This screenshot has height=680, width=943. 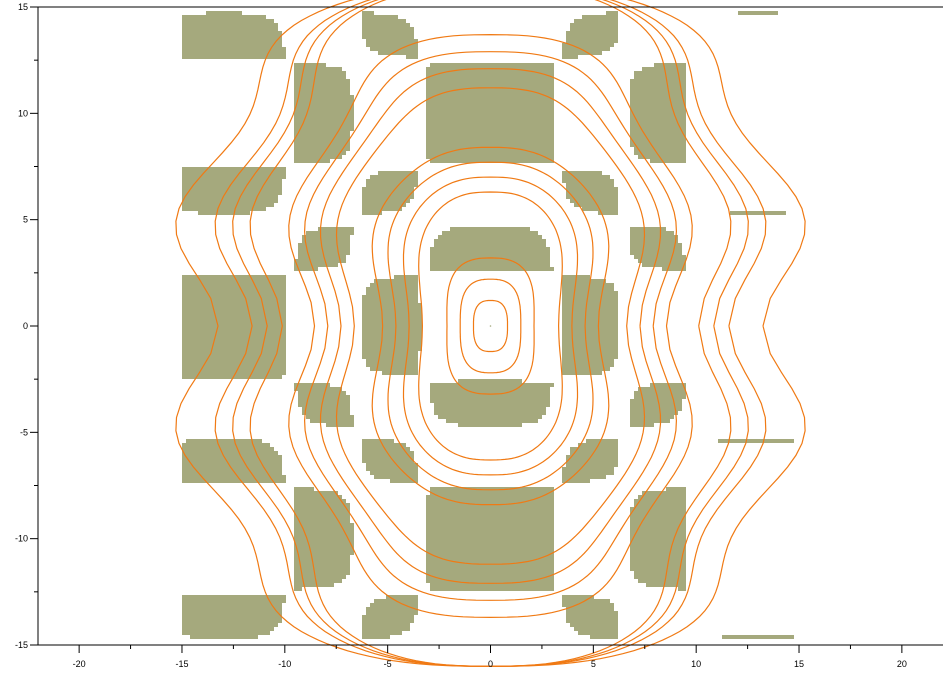 I want to click on contour-line-mid, so click(x=490, y=326).